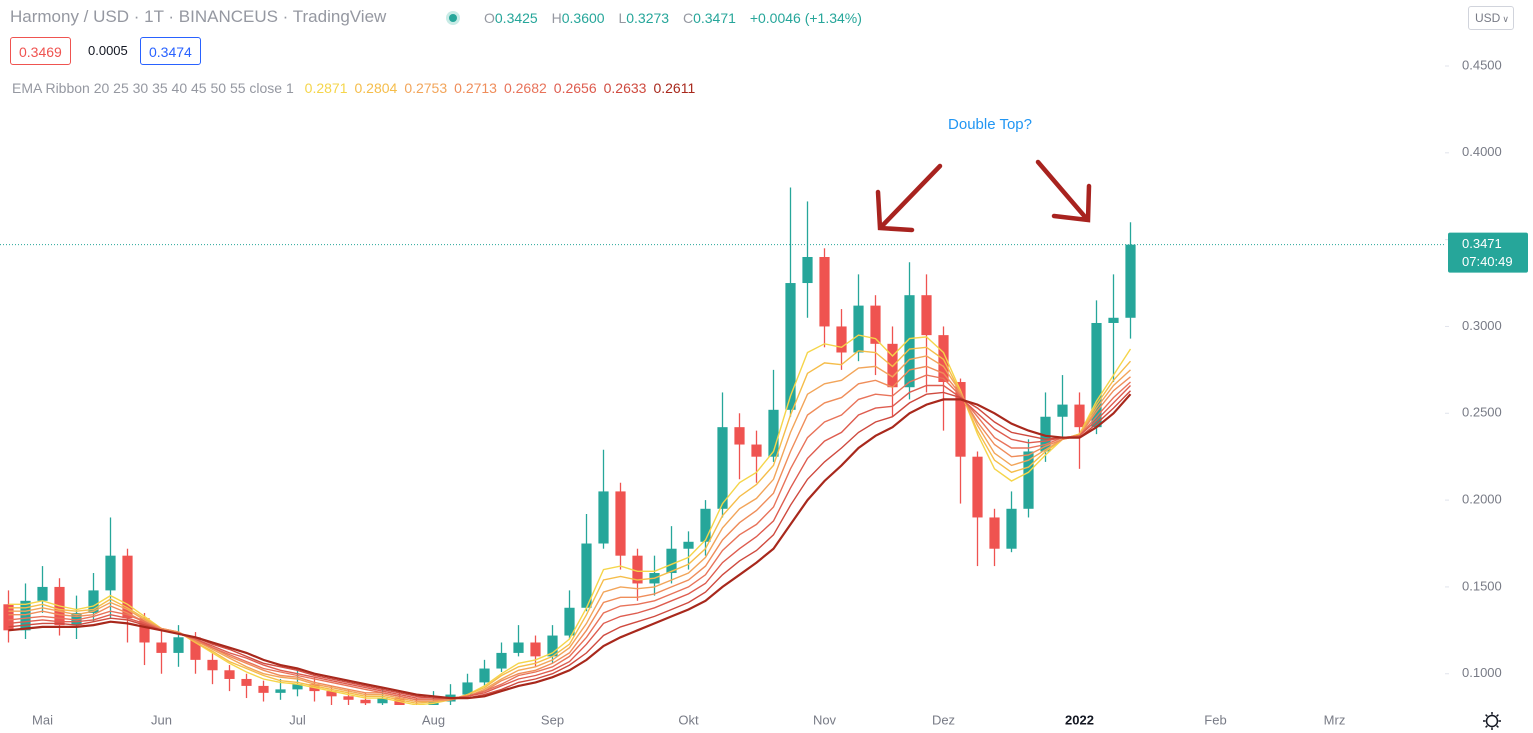 The image size is (1533, 733). I want to click on chevron: ∨, so click(1505, 19).